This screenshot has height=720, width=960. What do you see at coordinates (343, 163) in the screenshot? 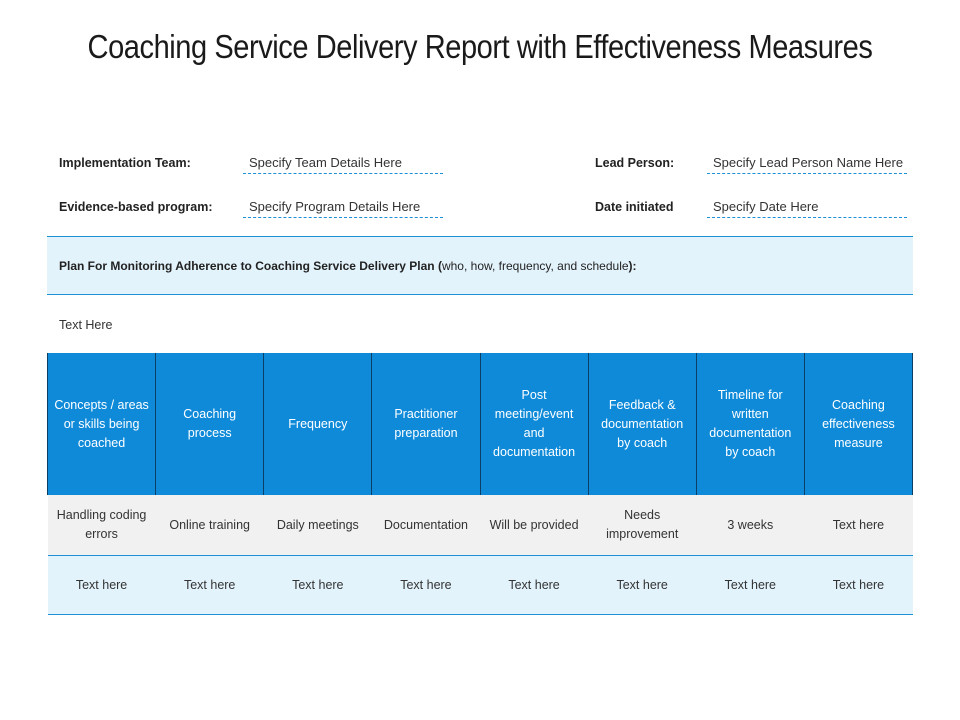
I see `implementation-team-field: Specify Team Details Here` at bounding box center [343, 163].